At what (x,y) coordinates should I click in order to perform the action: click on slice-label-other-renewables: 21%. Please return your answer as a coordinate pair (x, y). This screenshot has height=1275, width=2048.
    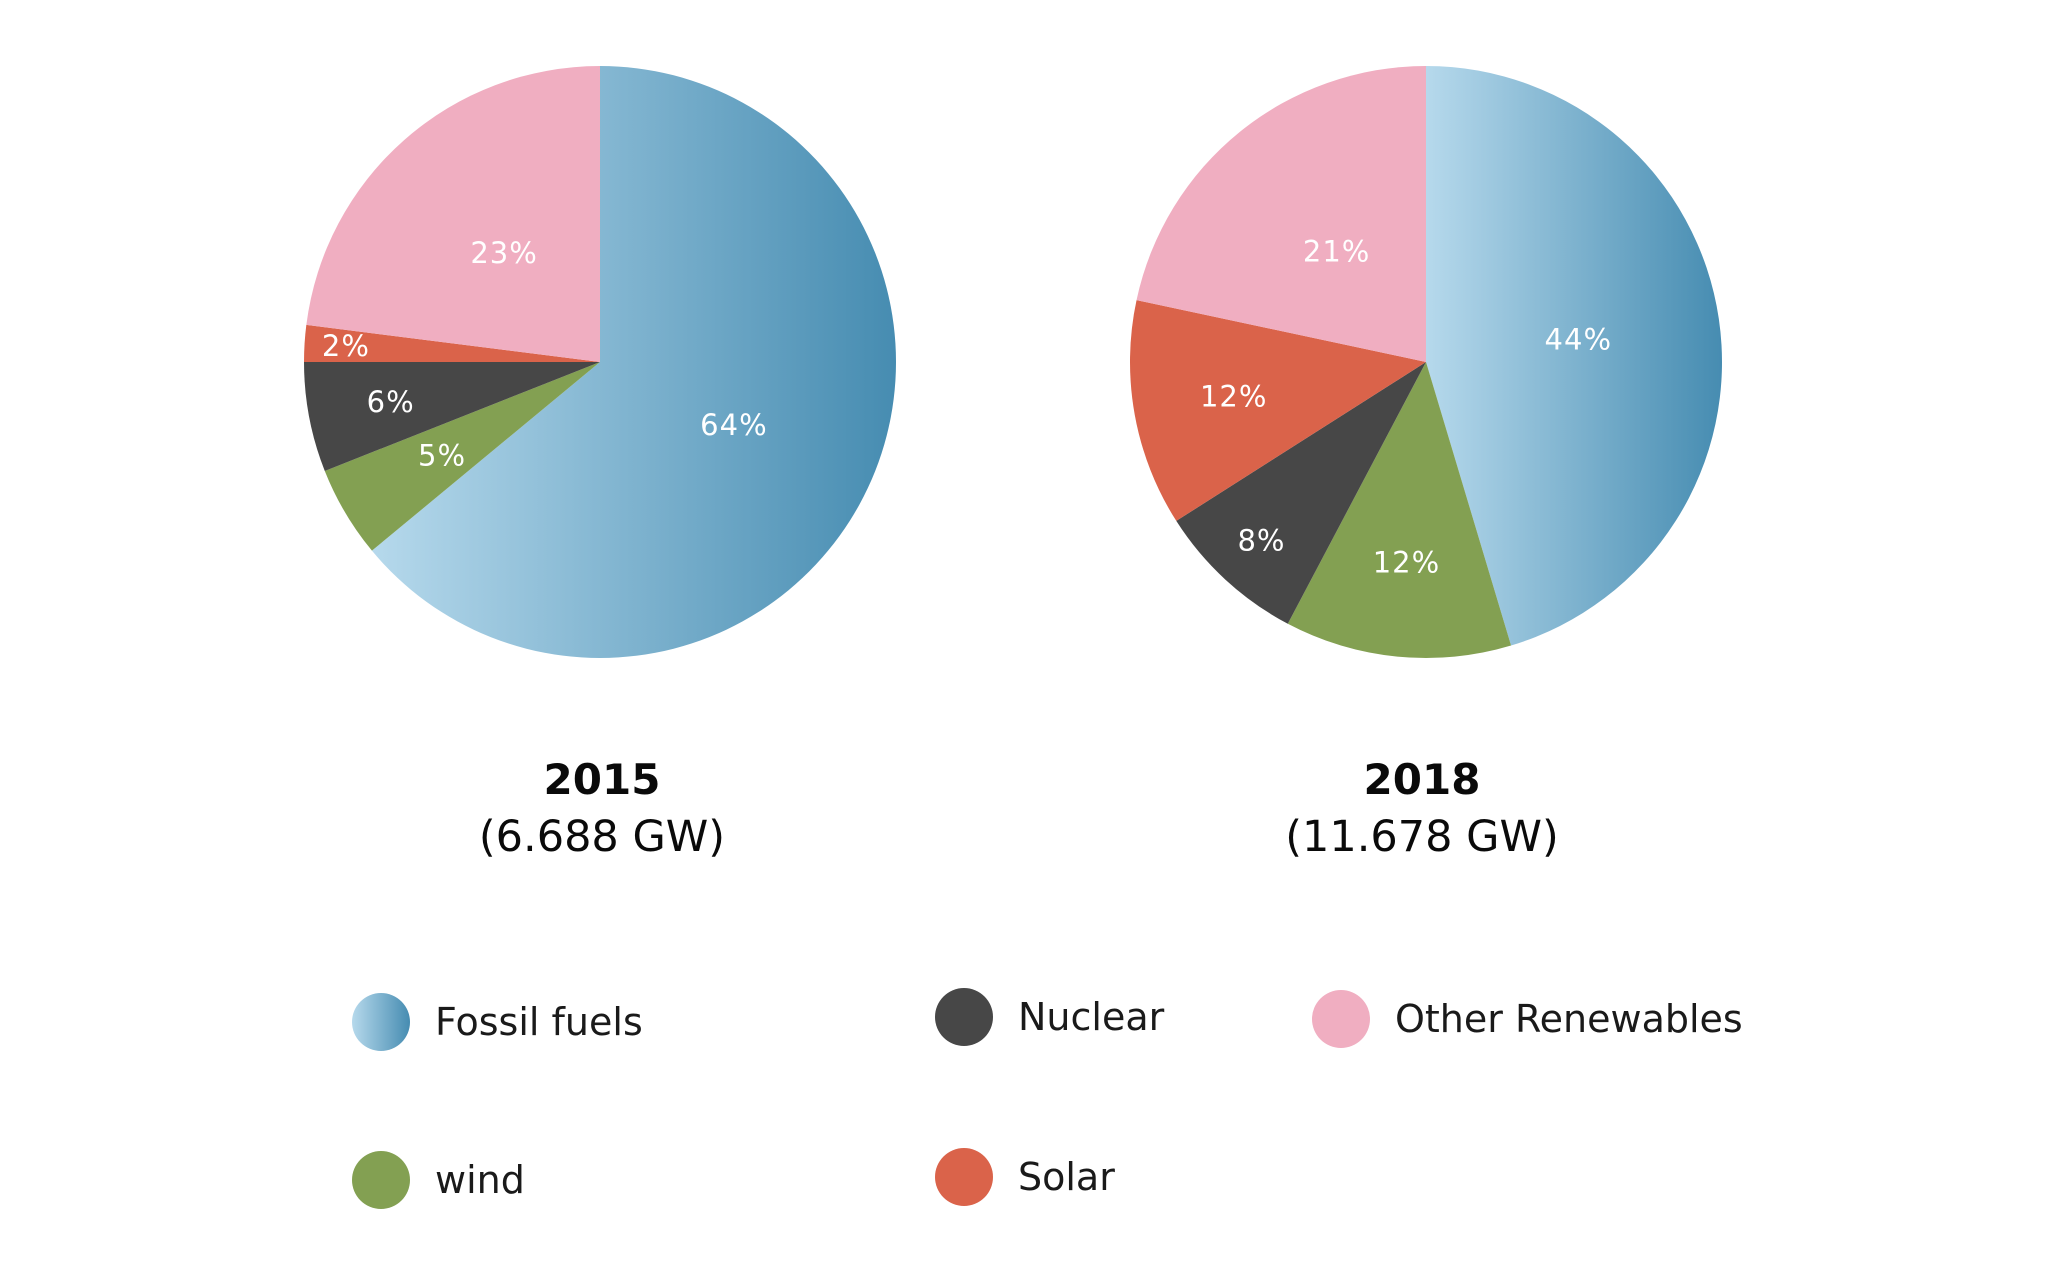
    Looking at the image, I should click on (1336, 252).